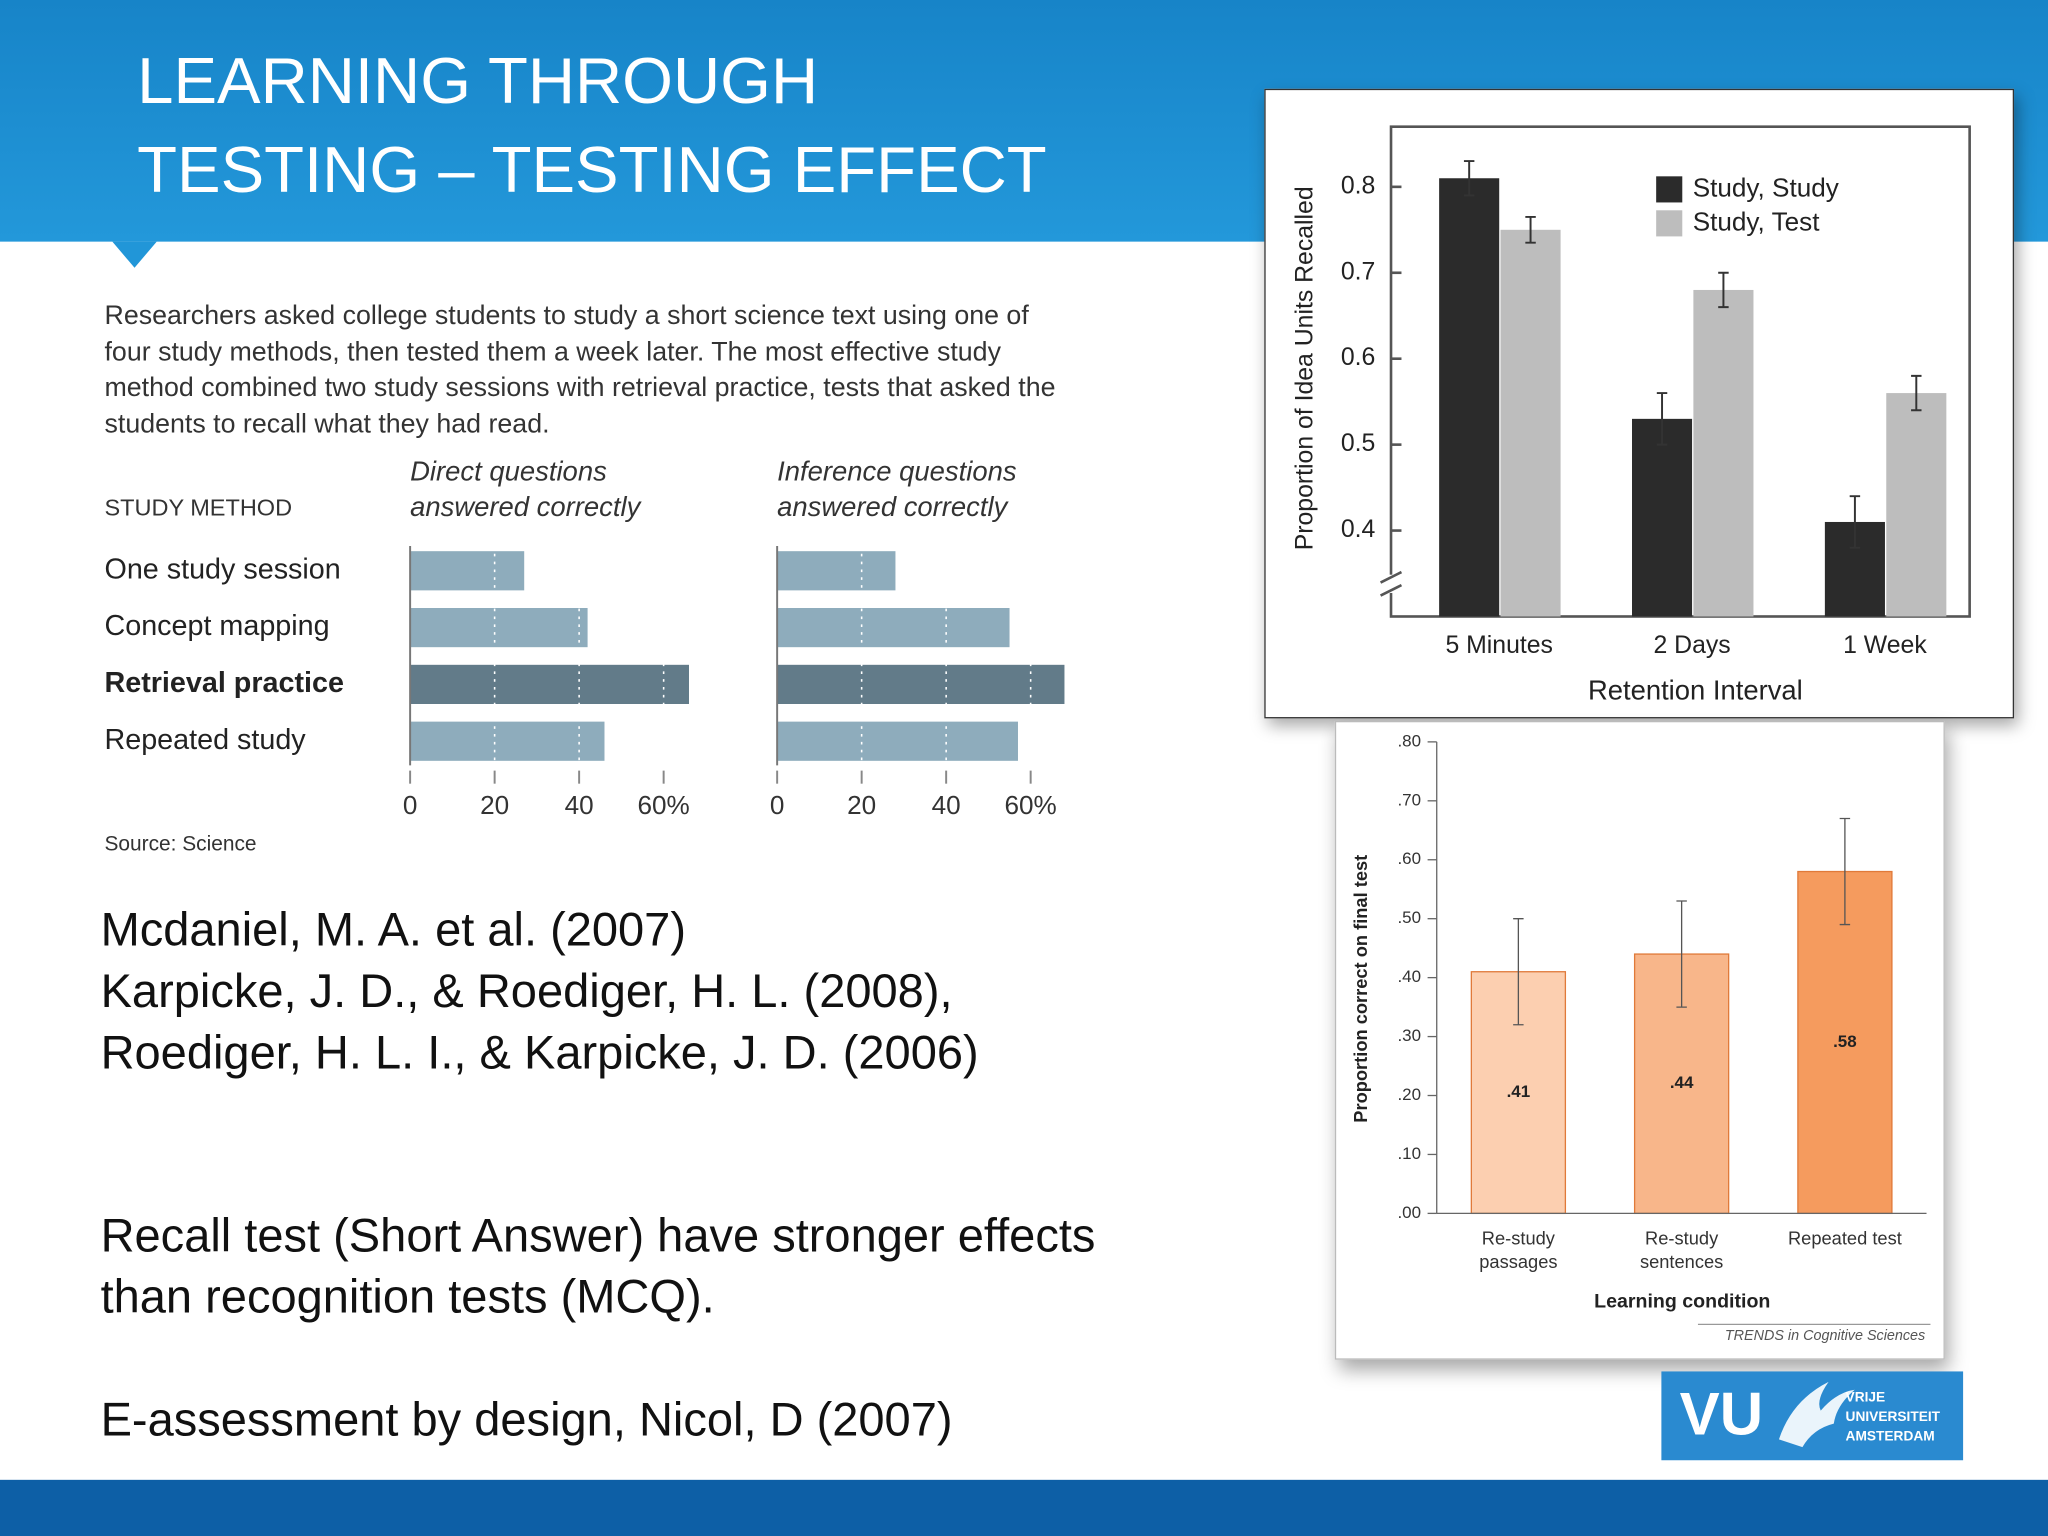 This screenshot has width=2048, height=1536. I want to click on y-tick-label: .30, so click(1409, 1035).